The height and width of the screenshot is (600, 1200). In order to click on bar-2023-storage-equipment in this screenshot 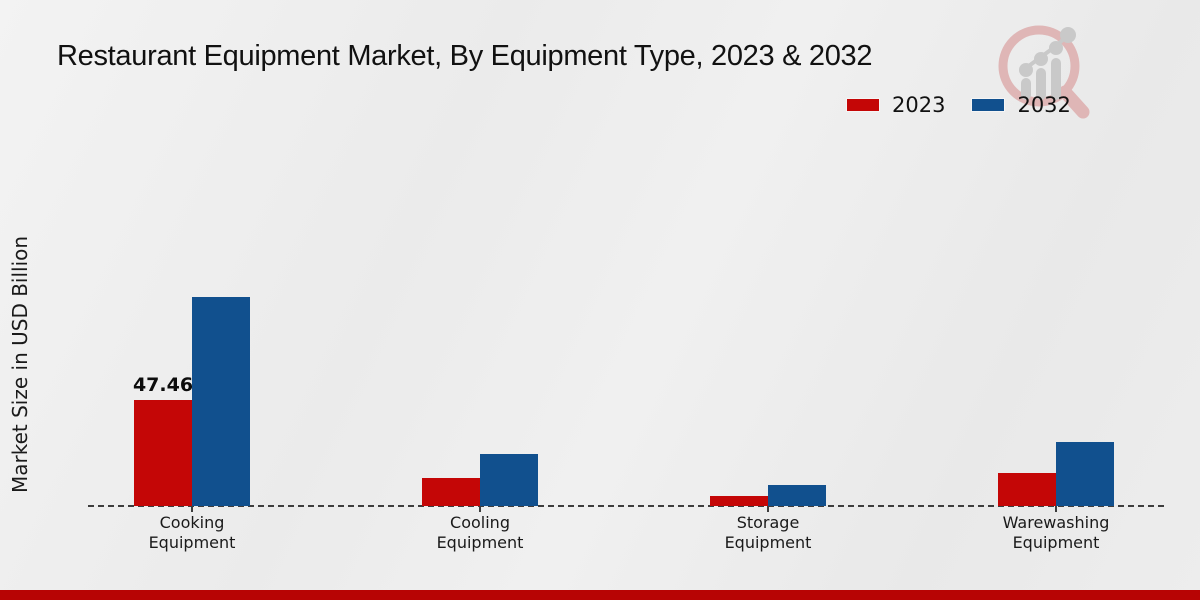, I will do `click(739, 501)`.